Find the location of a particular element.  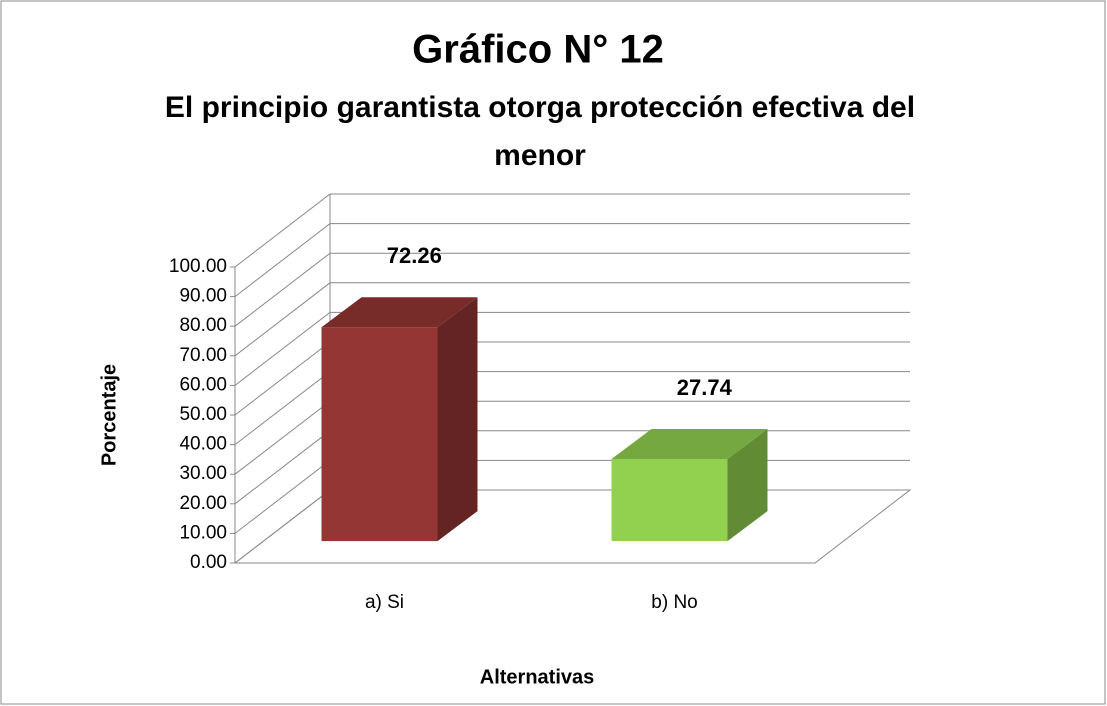

y-tick-label: 20.00 is located at coordinates (203, 503).